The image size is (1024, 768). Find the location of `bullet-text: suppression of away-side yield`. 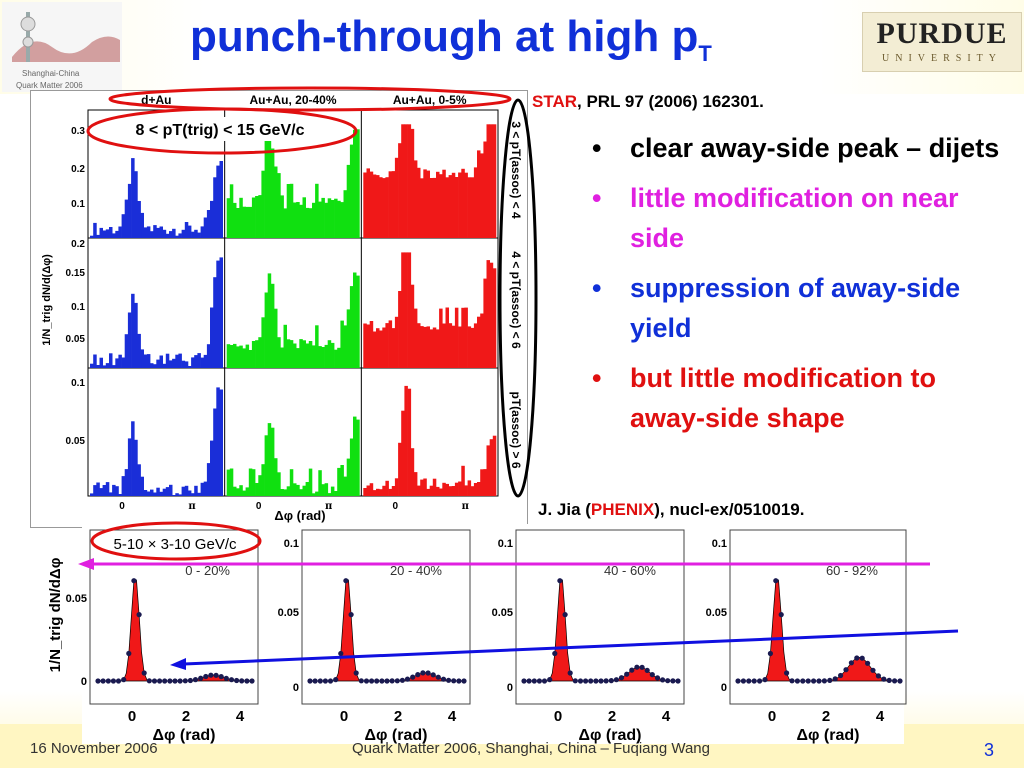

bullet-text: suppression of away-side yield is located at coordinates (795, 308).